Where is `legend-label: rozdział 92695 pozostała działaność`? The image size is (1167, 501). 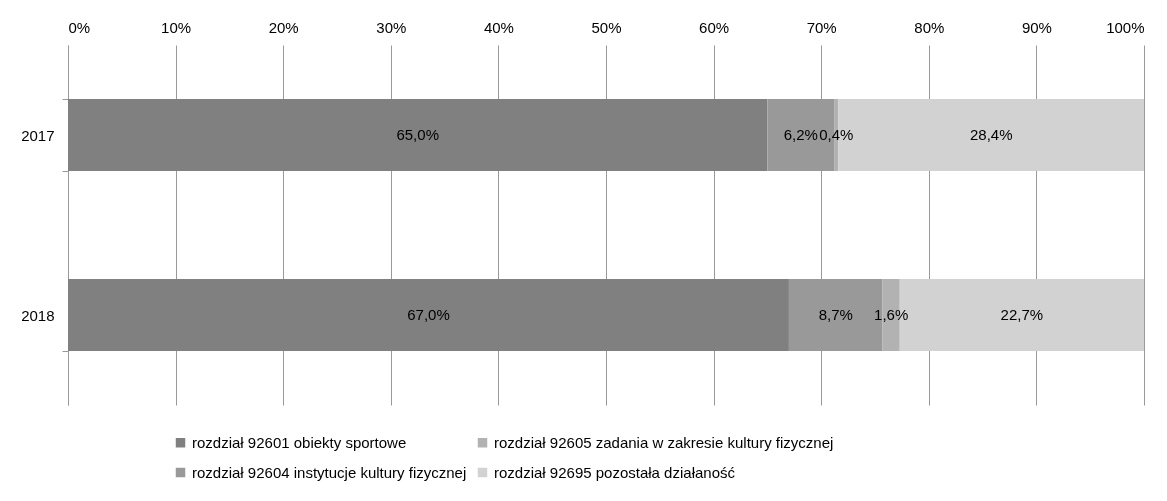
legend-label: rozdział 92695 pozostała działaność is located at coordinates (615, 472).